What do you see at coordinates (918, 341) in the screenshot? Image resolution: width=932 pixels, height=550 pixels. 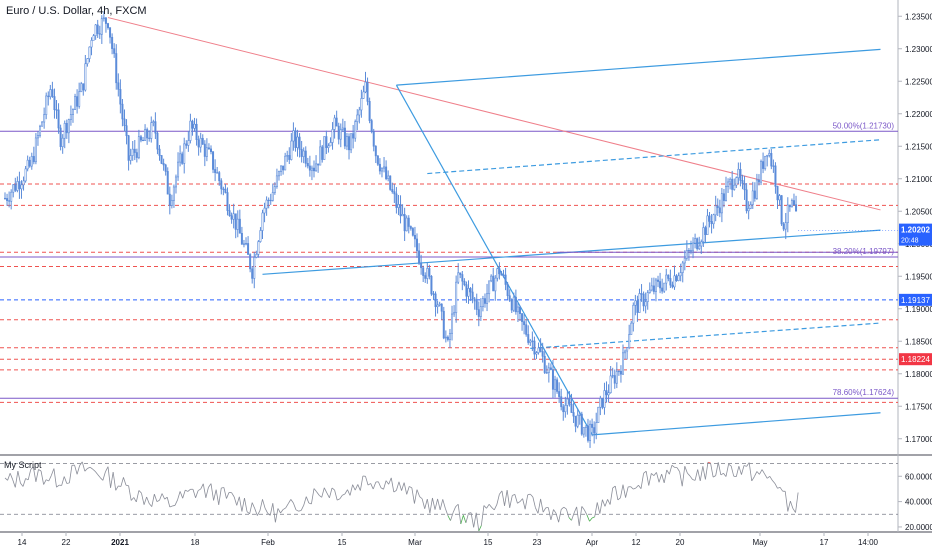 I see `price-tick-label: 1.18500` at bounding box center [918, 341].